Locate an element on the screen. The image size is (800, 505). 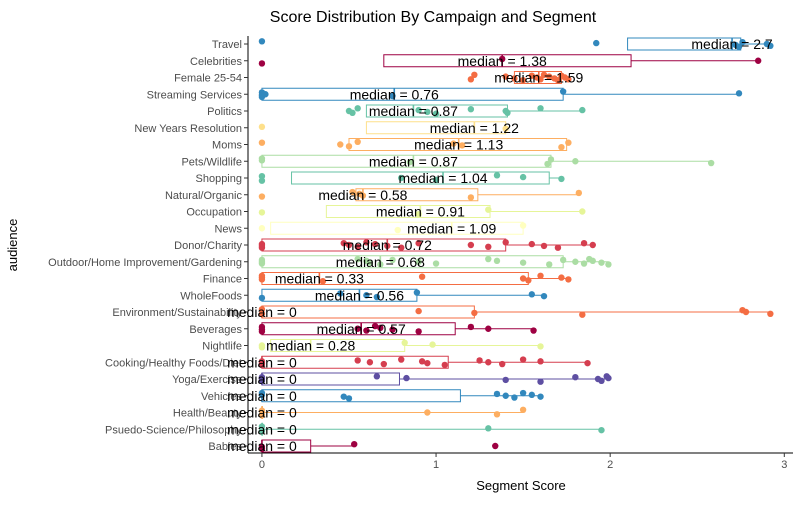
box-group-wholefoods is located at coordinates (403, 295).